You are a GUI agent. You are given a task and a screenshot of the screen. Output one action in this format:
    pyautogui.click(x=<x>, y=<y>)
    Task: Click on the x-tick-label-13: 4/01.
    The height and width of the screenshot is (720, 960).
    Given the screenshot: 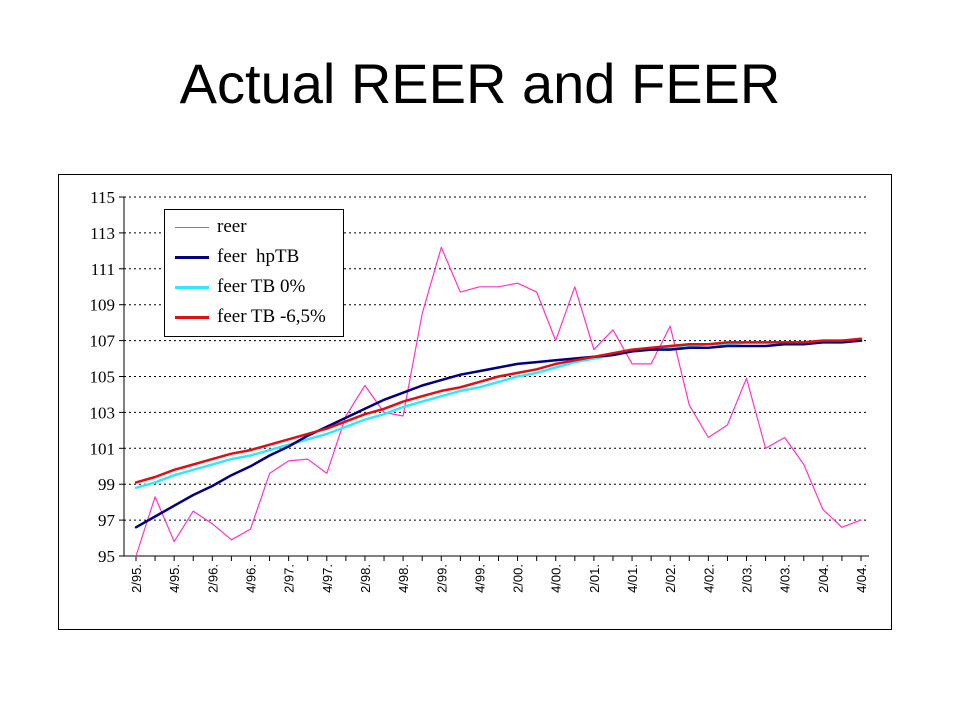 What is the action you would take?
    pyautogui.click(x=632, y=578)
    